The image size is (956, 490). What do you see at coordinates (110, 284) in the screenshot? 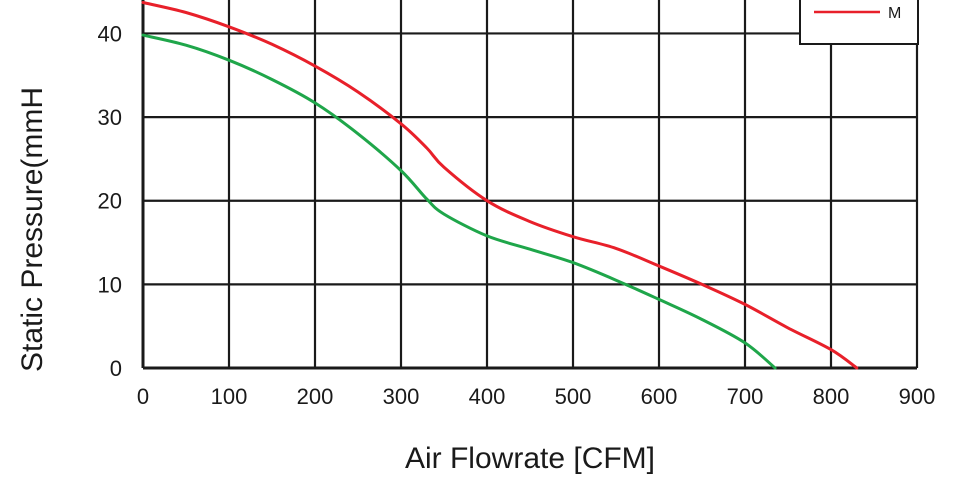
I see `y-tick-label: 10` at bounding box center [110, 284].